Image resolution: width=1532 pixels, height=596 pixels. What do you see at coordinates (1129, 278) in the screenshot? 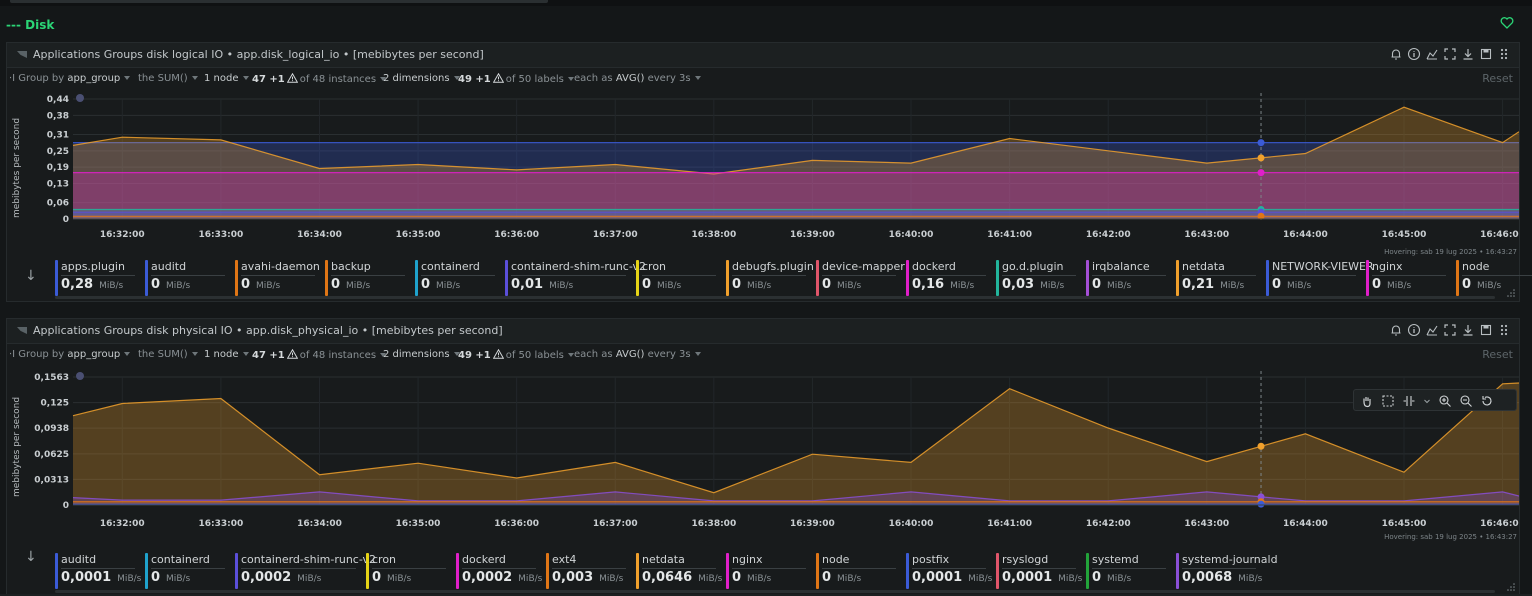
I see `legend-item: irqbalance 0 MiB/s` at bounding box center [1129, 278].